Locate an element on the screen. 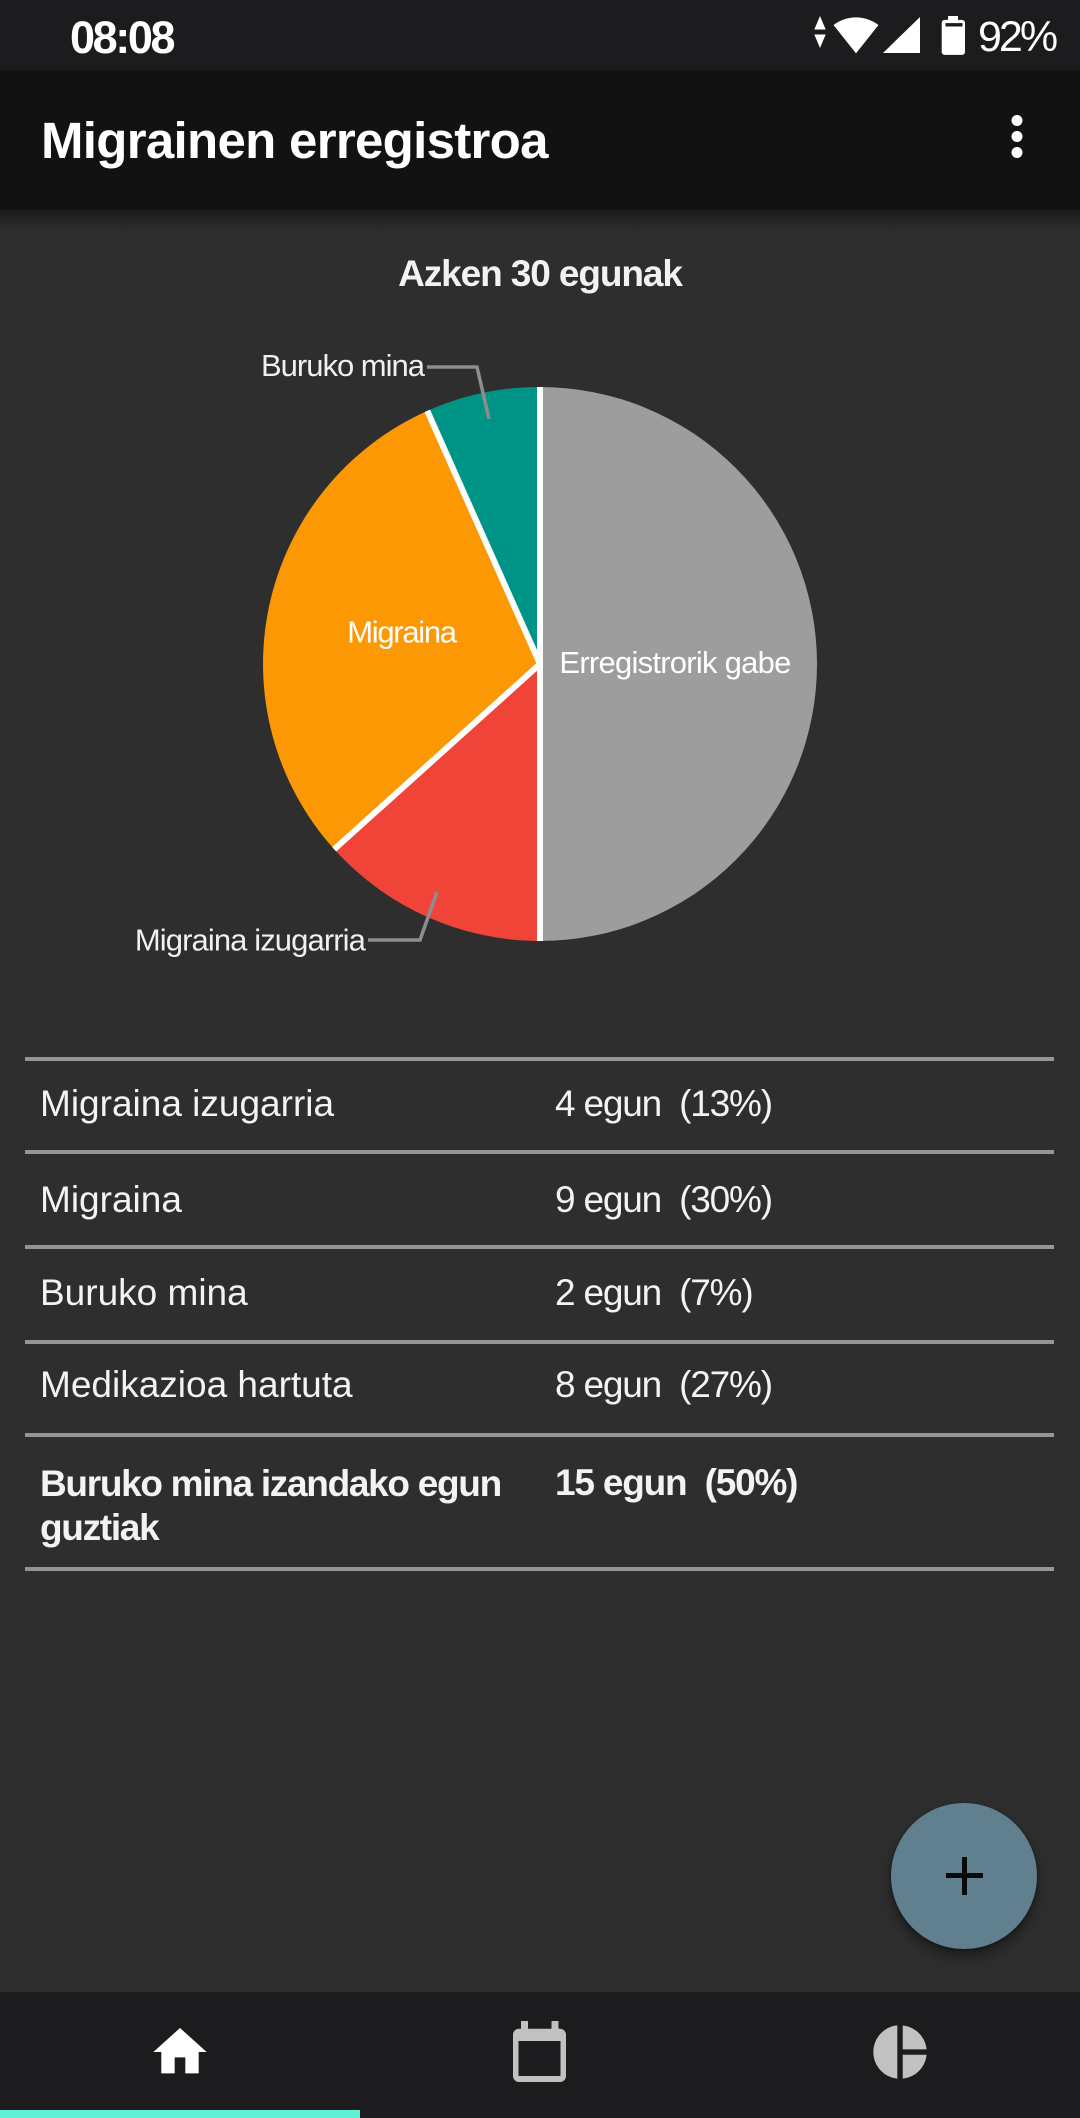  svg-text: Migraina izugarria is located at coordinates (251, 940).